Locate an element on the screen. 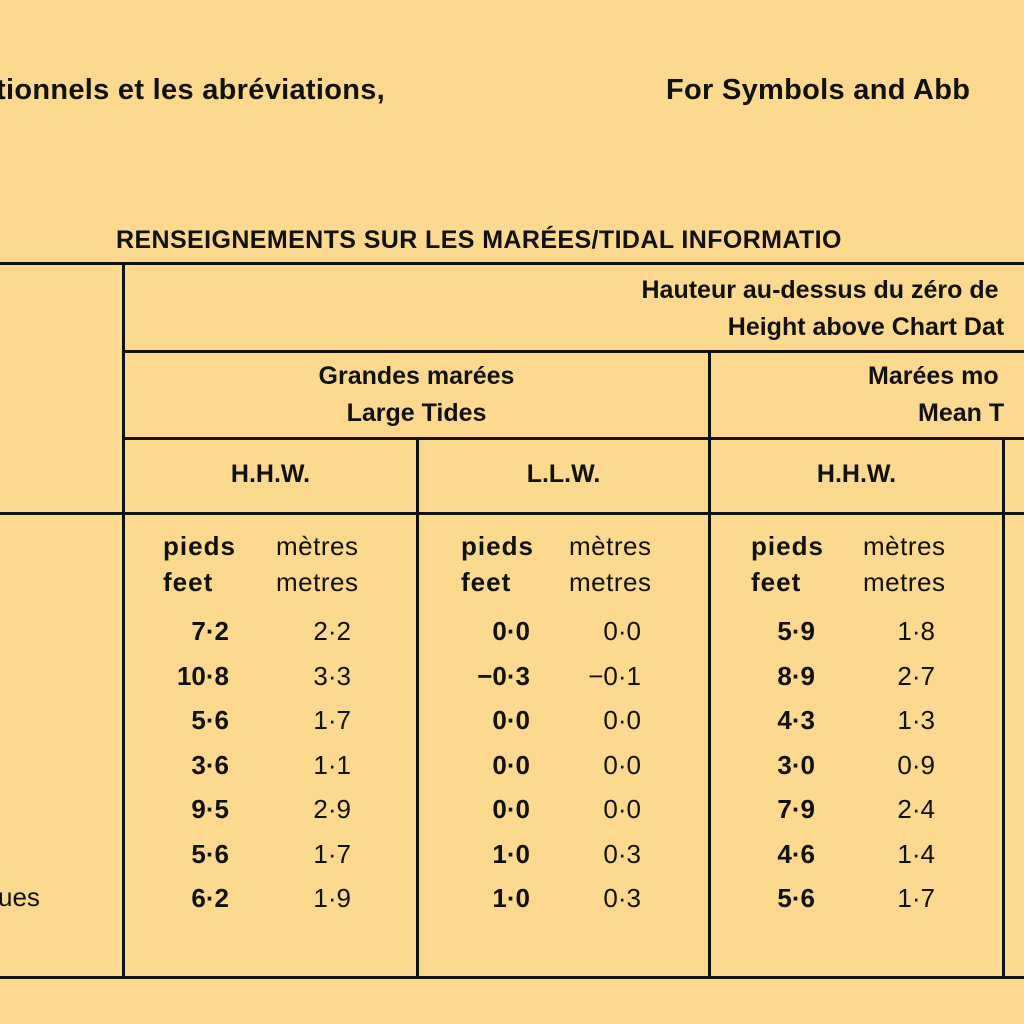  large-hhw-metres-cell: 2·2 is located at coordinates (332, 631).